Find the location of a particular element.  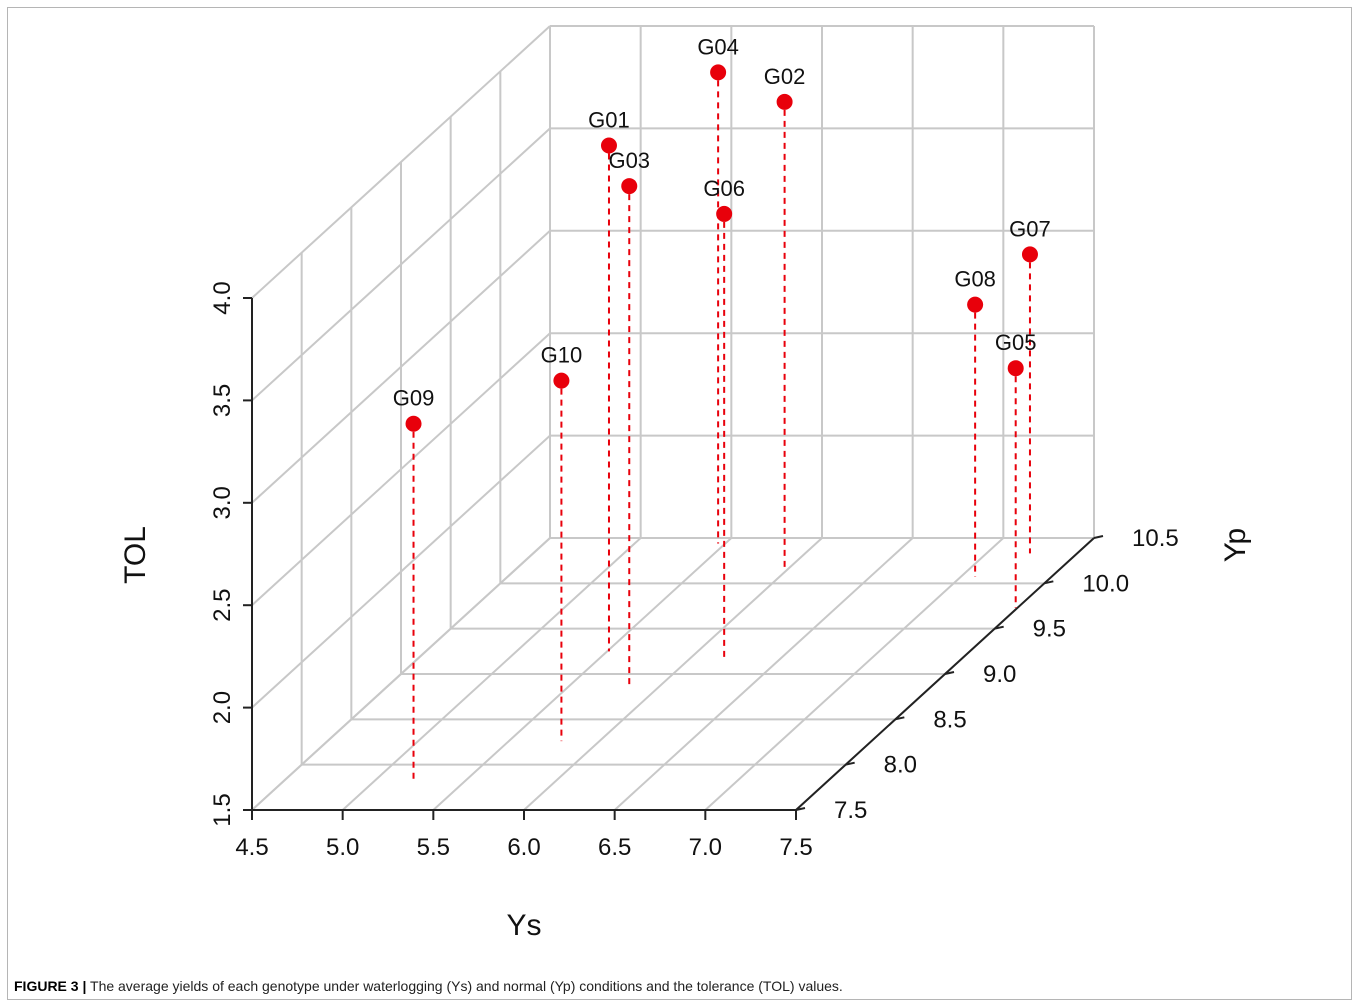

x-tick-label: 6.5 is located at coordinates (614, 847).